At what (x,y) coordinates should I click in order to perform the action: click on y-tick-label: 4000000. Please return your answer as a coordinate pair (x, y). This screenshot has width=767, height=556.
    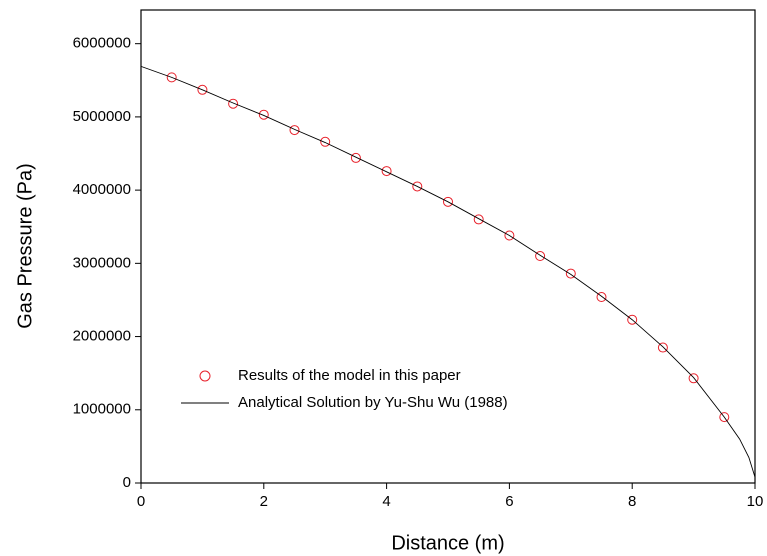
    Looking at the image, I should click on (102, 189).